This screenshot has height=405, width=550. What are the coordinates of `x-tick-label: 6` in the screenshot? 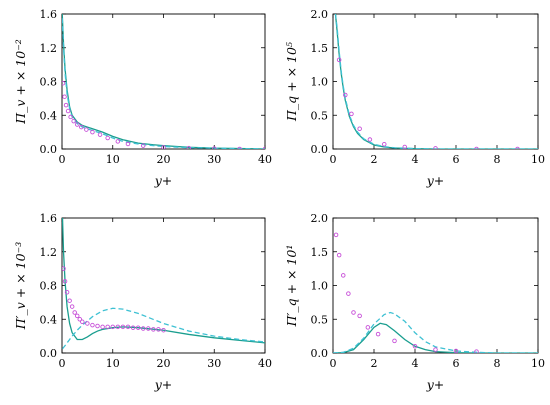 It's located at (456, 363).